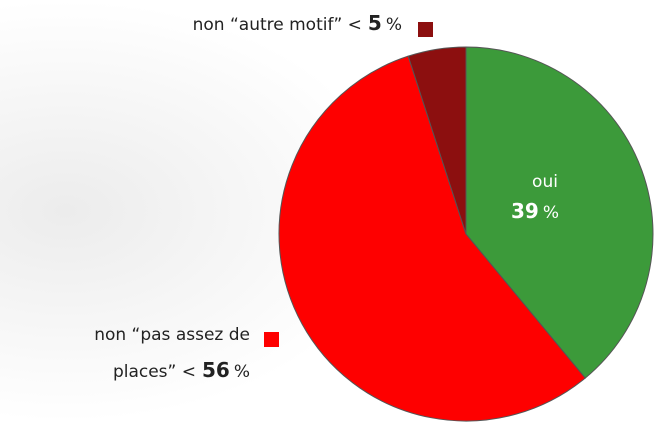 The image size is (661, 422). What do you see at coordinates (277, 25) in the screenshot?
I see `label-line: non “autre motif” <` at bounding box center [277, 25].